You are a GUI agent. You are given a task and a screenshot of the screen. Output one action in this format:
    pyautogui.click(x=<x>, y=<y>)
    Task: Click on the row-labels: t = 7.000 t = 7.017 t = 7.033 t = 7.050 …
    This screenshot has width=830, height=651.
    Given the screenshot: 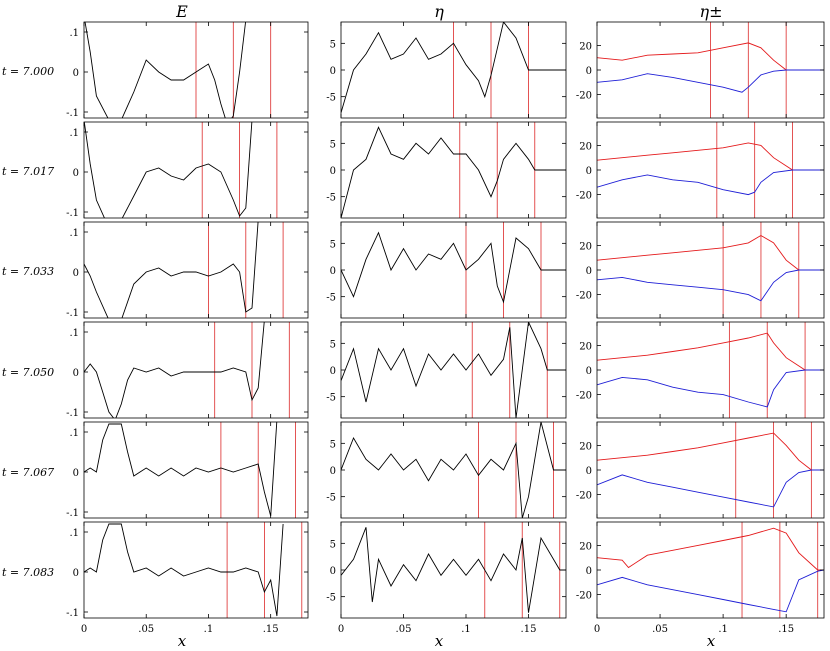 What is the action you would take?
    pyautogui.click(x=28, y=322)
    